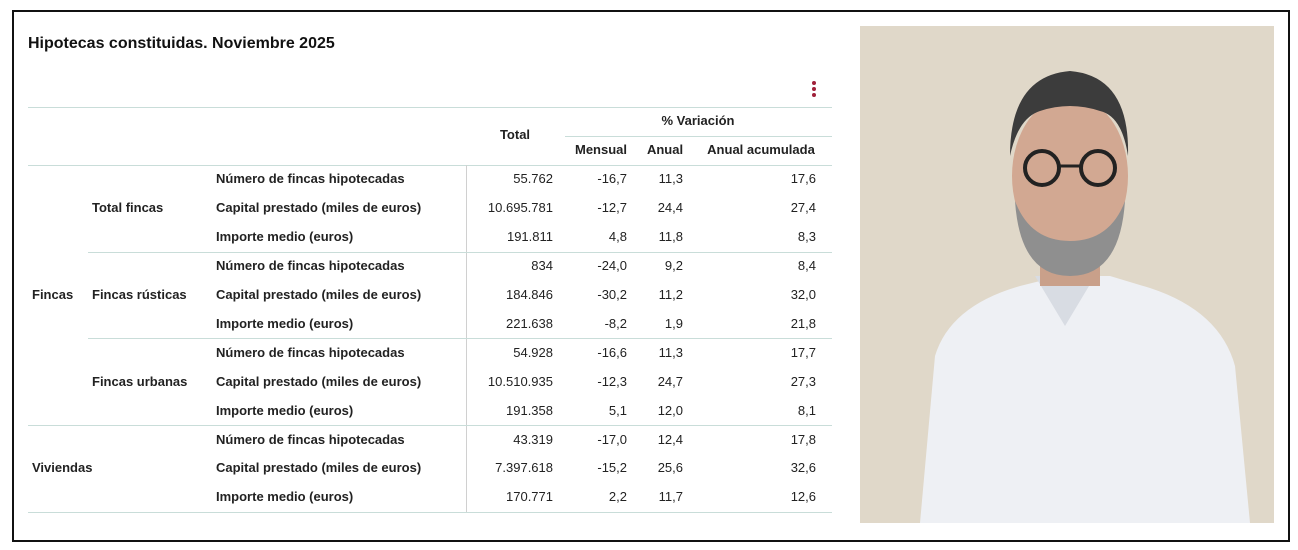 The height and width of the screenshot is (550, 1298). What do you see at coordinates (533, 439) in the screenshot?
I see `cell-total: 43.319` at bounding box center [533, 439].